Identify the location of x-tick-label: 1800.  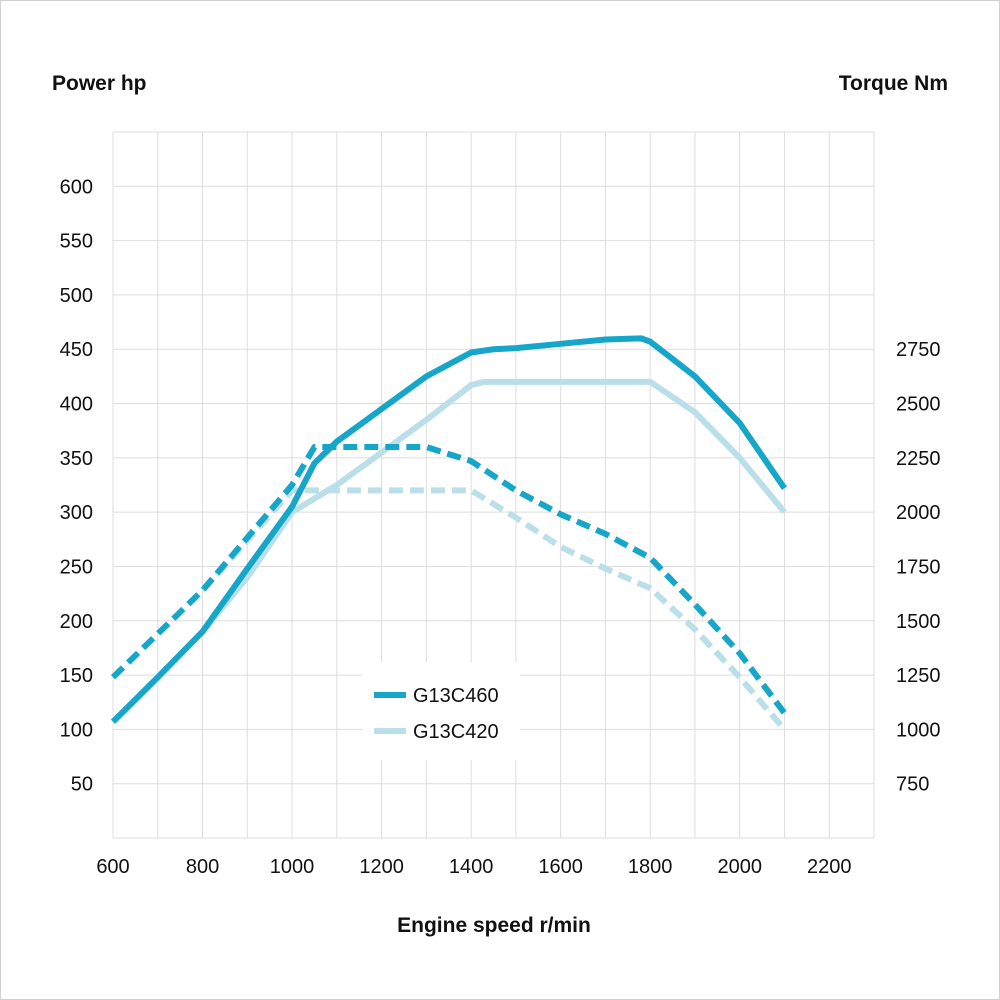
(650, 867).